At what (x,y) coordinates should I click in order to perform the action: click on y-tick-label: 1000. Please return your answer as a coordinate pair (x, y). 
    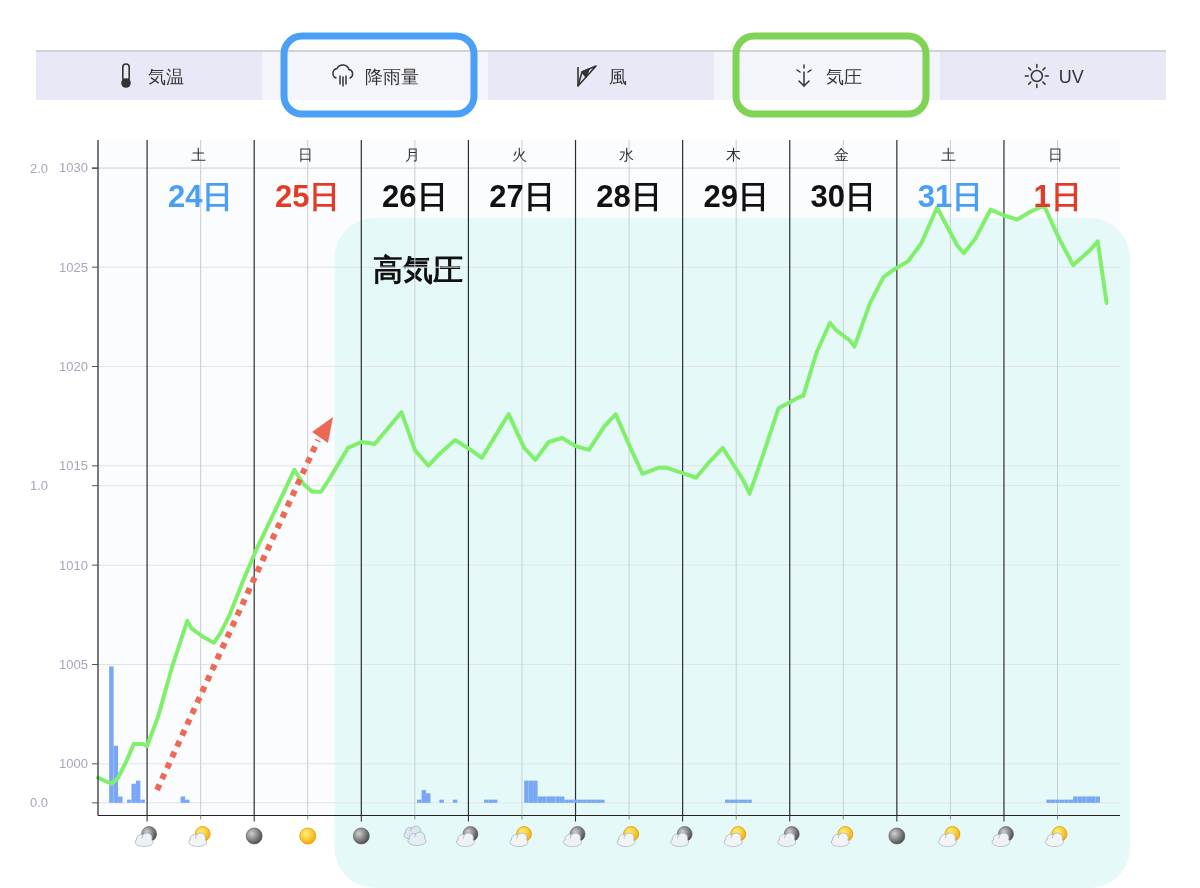
    Looking at the image, I should click on (73, 764).